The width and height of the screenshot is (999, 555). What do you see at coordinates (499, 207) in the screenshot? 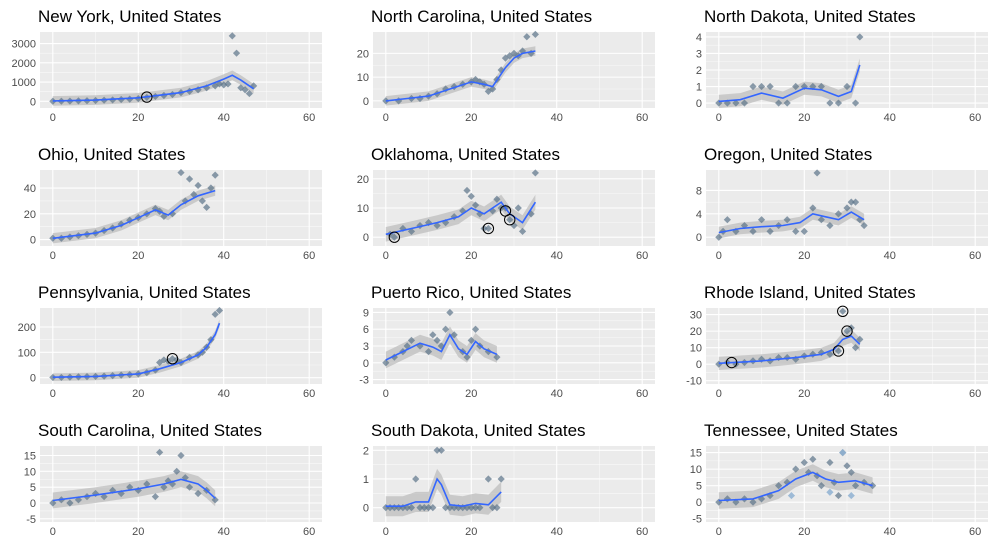
I see `chart-panel: Oklahoma, United States 0 20 40 60 0 10 20` at bounding box center [499, 207].